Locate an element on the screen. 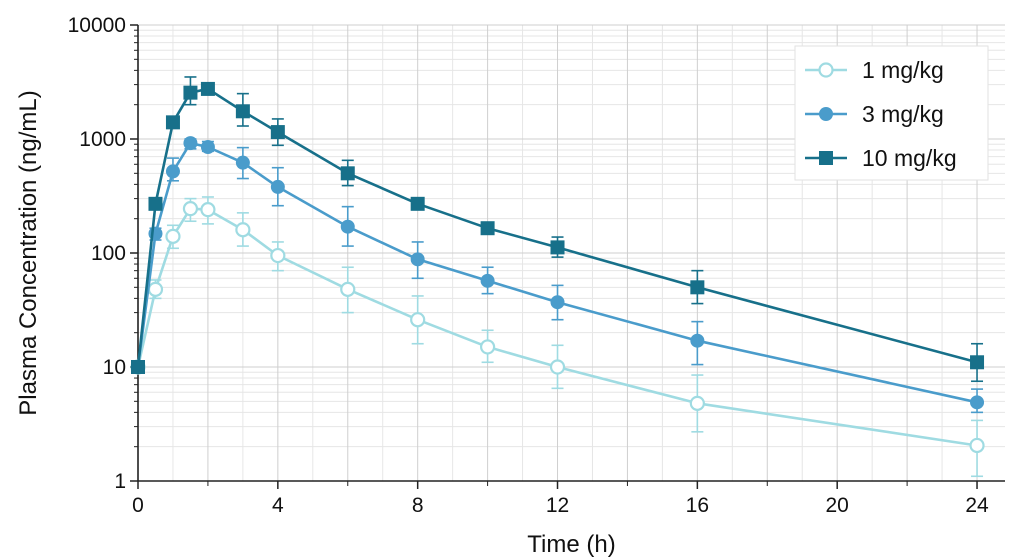 The width and height of the screenshot is (1024, 559). x-tick-label: 24 is located at coordinates (977, 505).